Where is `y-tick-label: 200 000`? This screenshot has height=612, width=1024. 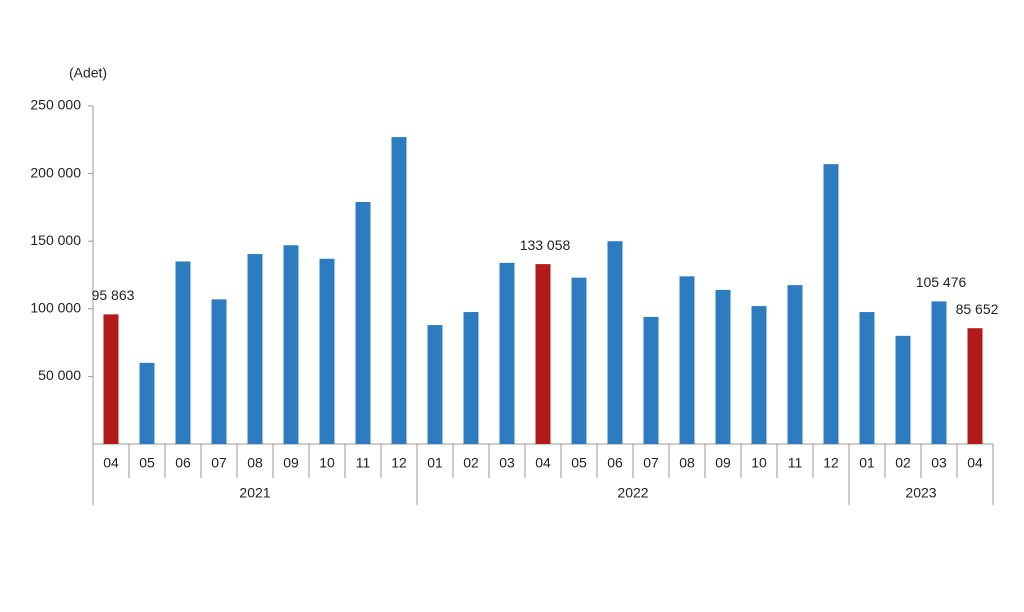
y-tick-label: 200 000 is located at coordinates (55, 172).